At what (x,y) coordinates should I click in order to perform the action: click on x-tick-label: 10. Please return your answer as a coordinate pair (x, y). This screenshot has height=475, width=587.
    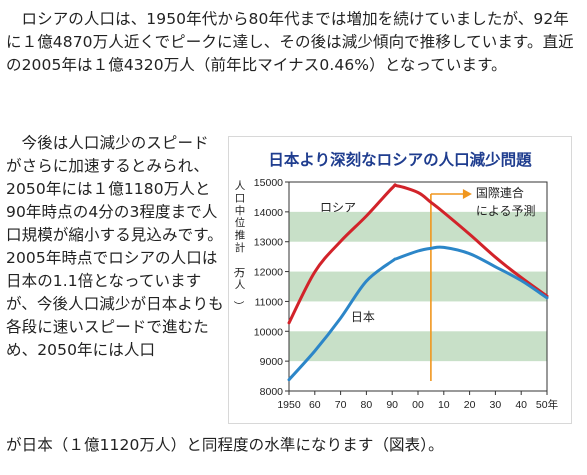
    Looking at the image, I should click on (444, 405).